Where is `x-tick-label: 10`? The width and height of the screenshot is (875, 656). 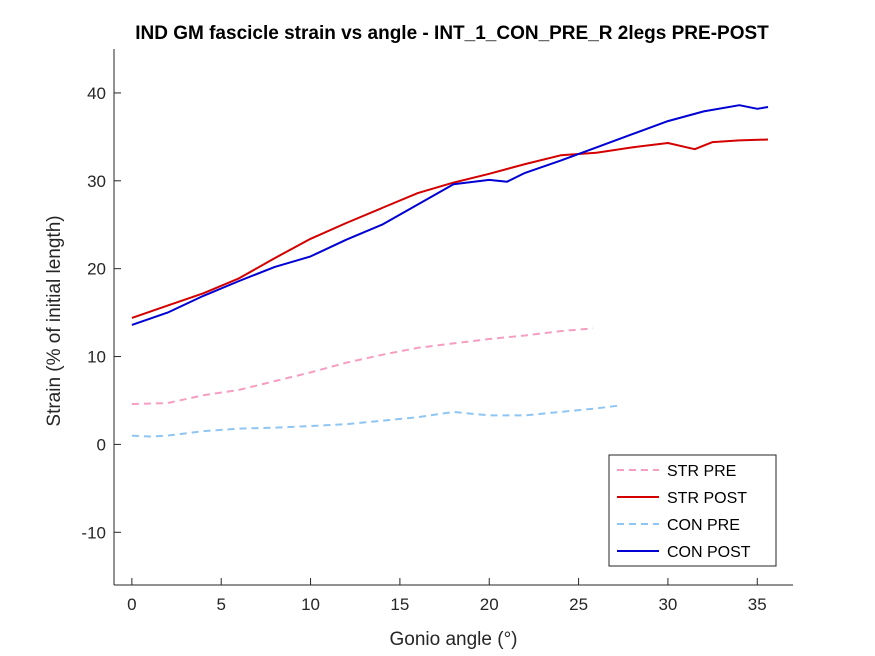
x-tick-label: 10 is located at coordinates (310, 604).